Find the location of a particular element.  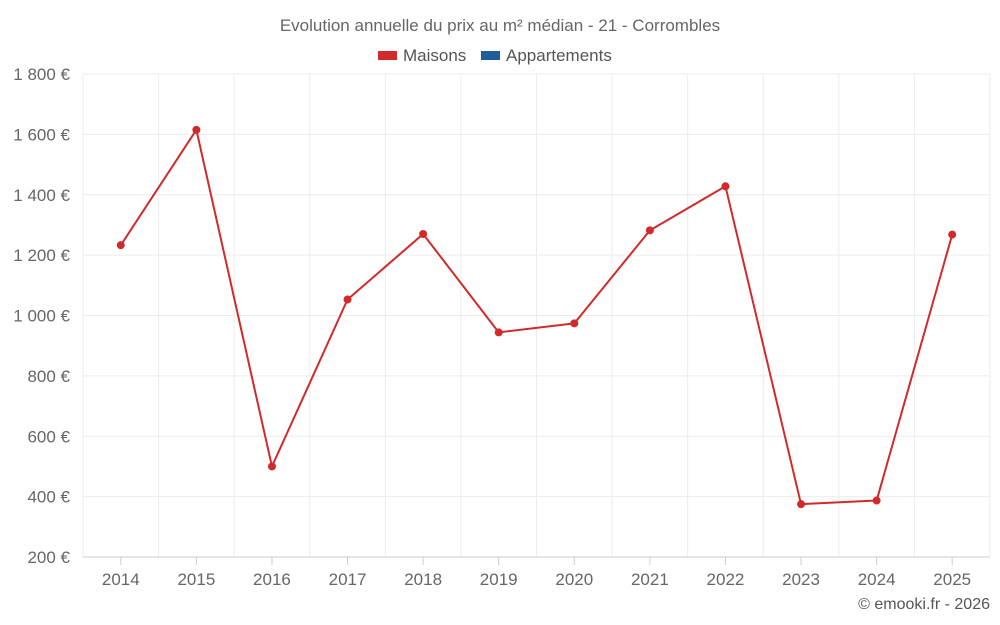

legend-swatch-appartements is located at coordinates (490, 55).